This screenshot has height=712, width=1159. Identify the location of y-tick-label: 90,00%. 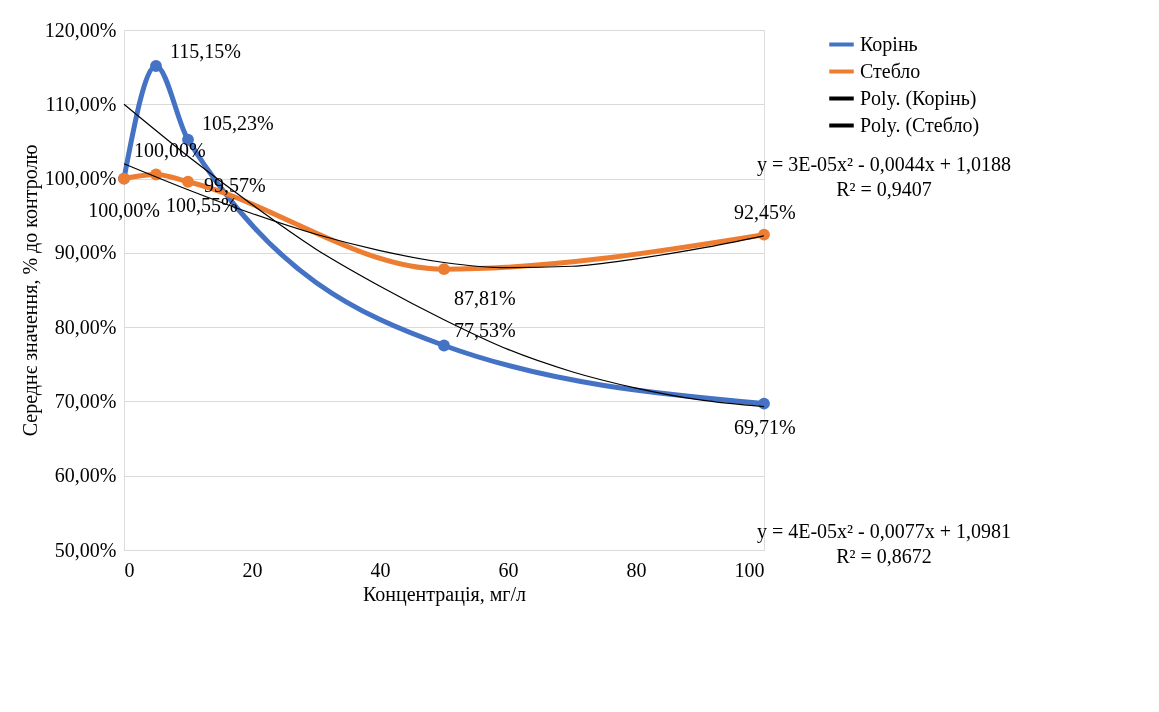
(85, 252).